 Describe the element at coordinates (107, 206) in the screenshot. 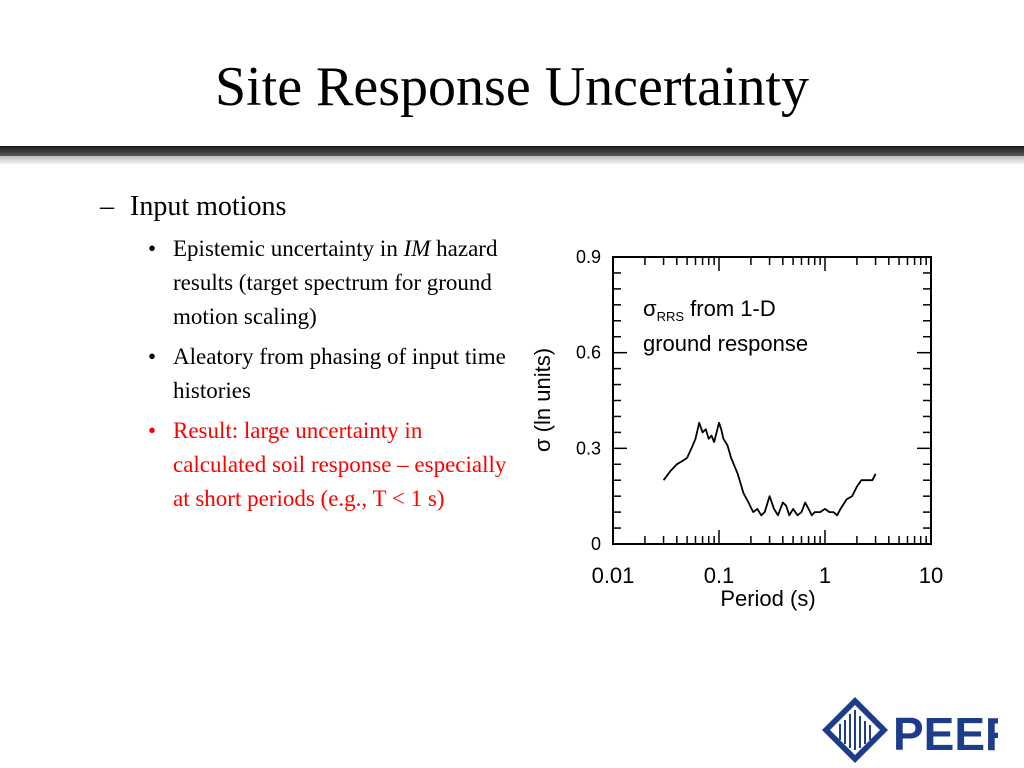

I see `dash-marker: –` at that location.